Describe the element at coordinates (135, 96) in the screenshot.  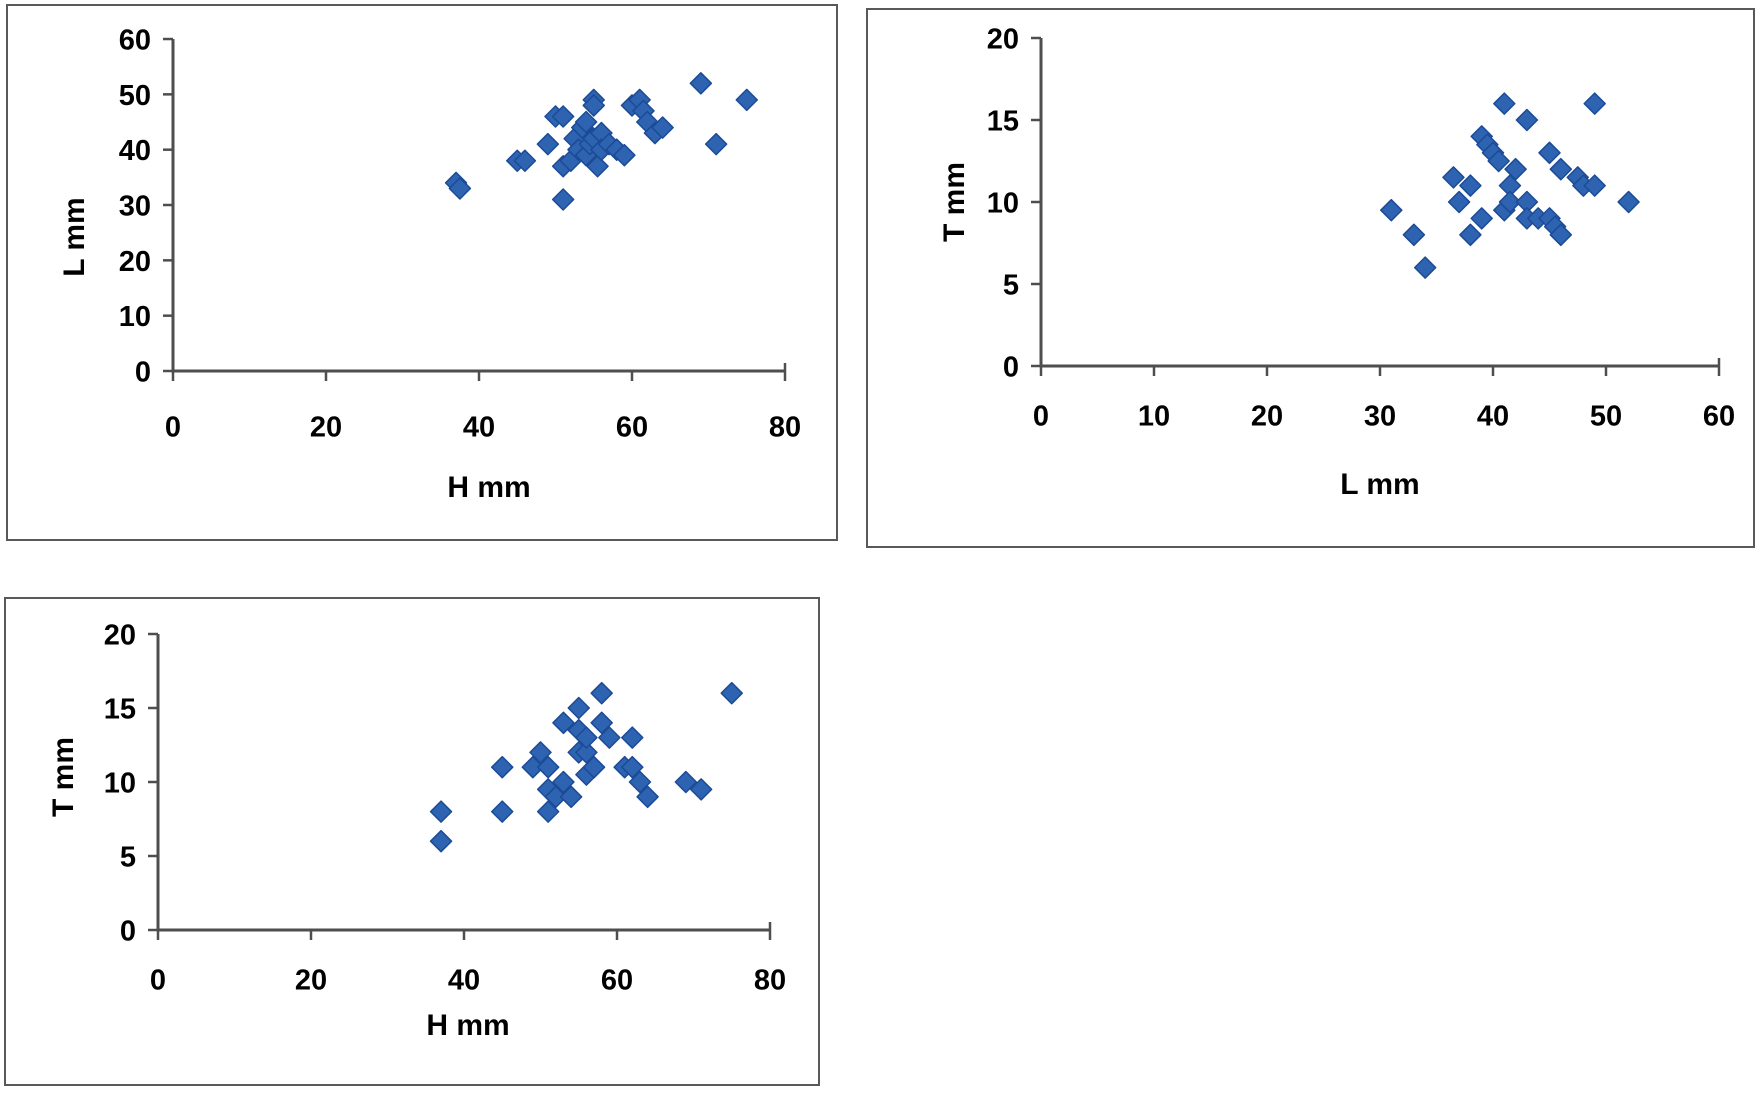
I see `y-tick-label: 50` at that location.